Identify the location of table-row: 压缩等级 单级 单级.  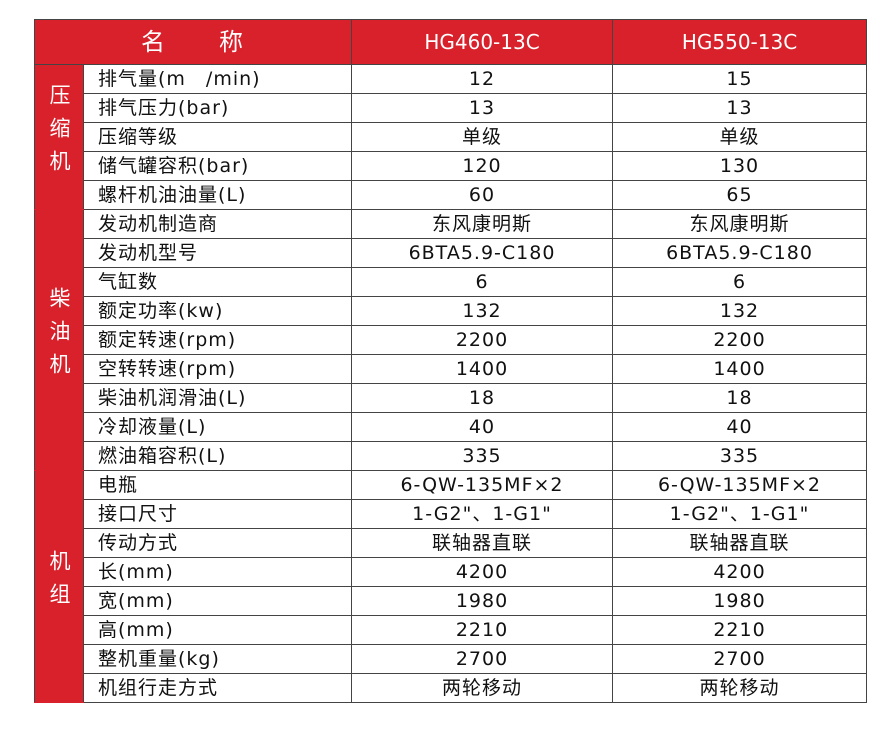
(451, 137).